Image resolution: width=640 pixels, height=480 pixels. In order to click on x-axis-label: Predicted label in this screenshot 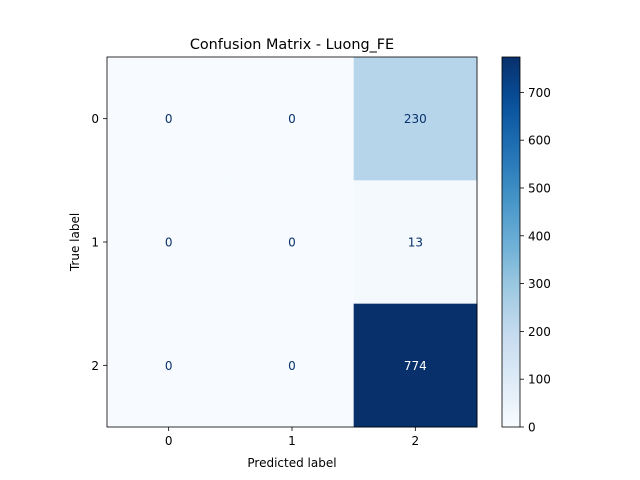, I will do `click(291, 463)`.